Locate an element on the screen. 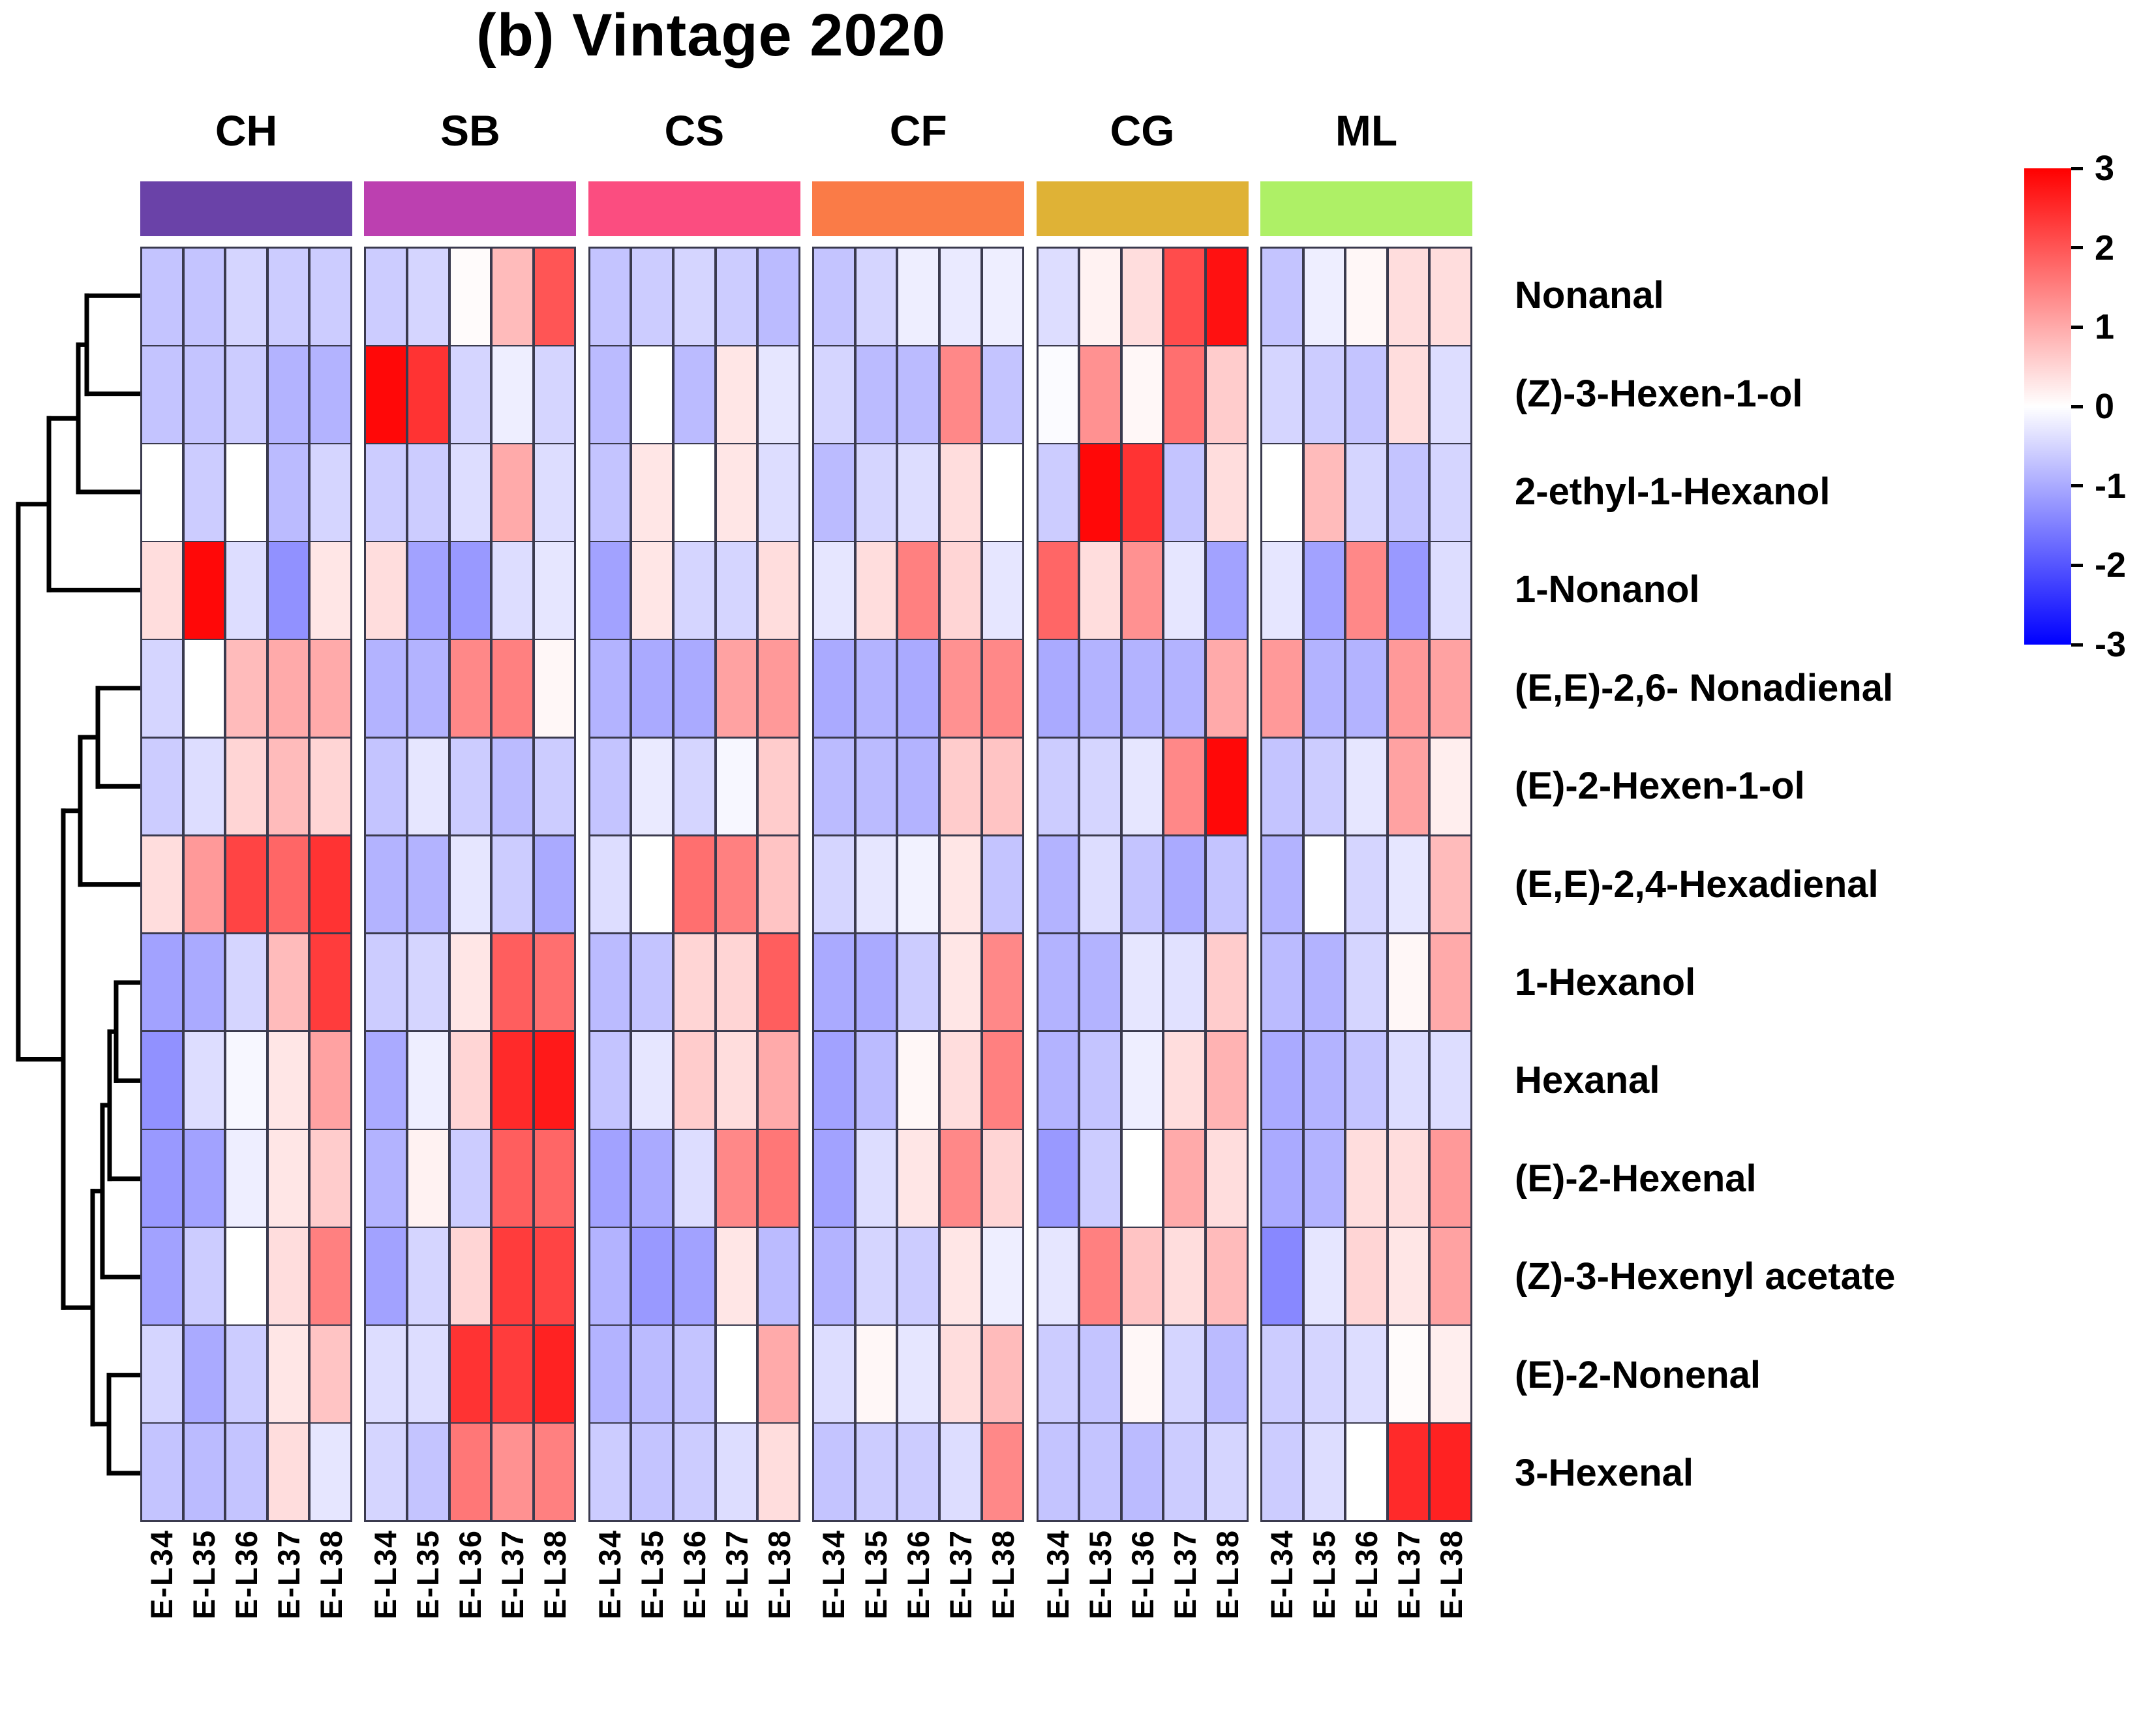  heatmap-block-CS is located at coordinates (694, 884).